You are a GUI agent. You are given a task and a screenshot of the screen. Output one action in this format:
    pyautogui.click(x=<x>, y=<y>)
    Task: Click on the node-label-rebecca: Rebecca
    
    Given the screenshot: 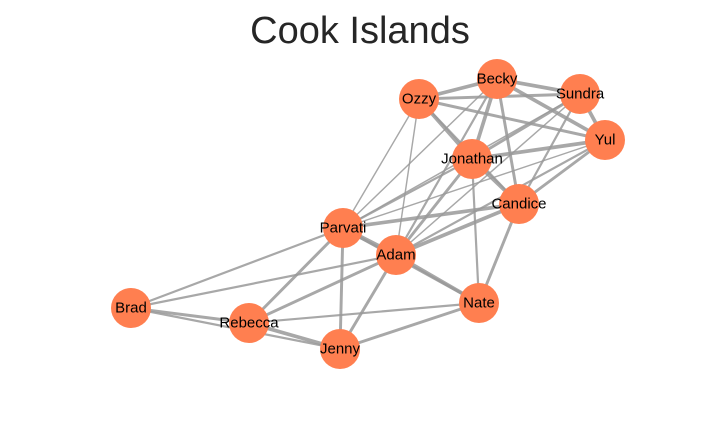 What is the action you would take?
    pyautogui.click(x=249, y=323)
    